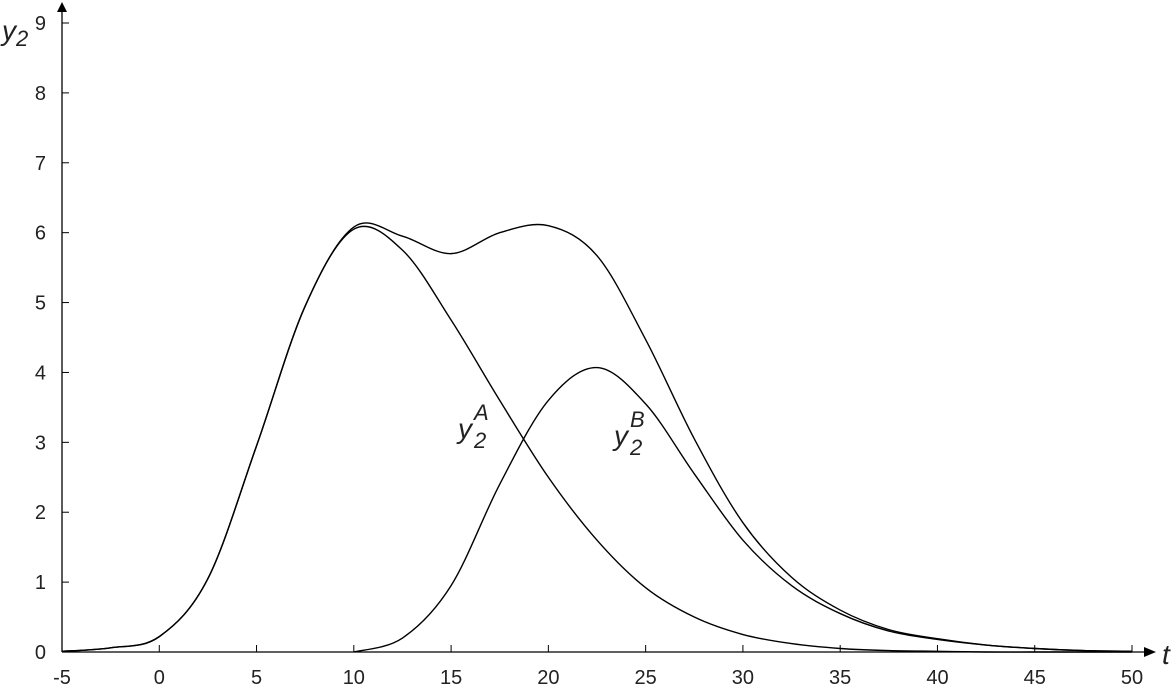 This screenshot has height=694, width=1175. Describe the element at coordinates (1035, 678) in the screenshot. I see `x-tick-label: 45` at that location.